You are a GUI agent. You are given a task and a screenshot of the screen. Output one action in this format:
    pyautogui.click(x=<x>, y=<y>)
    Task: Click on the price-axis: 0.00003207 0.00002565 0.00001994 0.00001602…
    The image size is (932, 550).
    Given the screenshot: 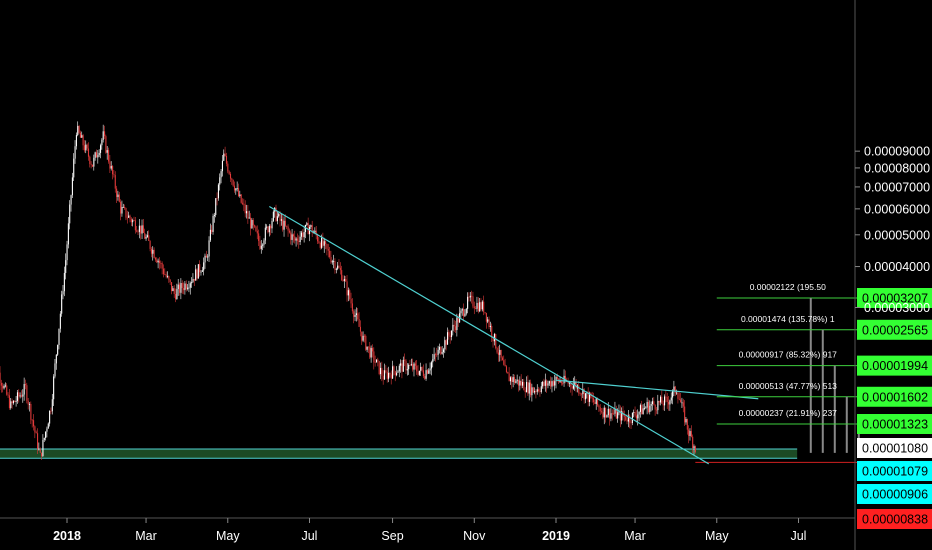 What is the action you would take?
    pyautogui.click(x=893, y=337)
    